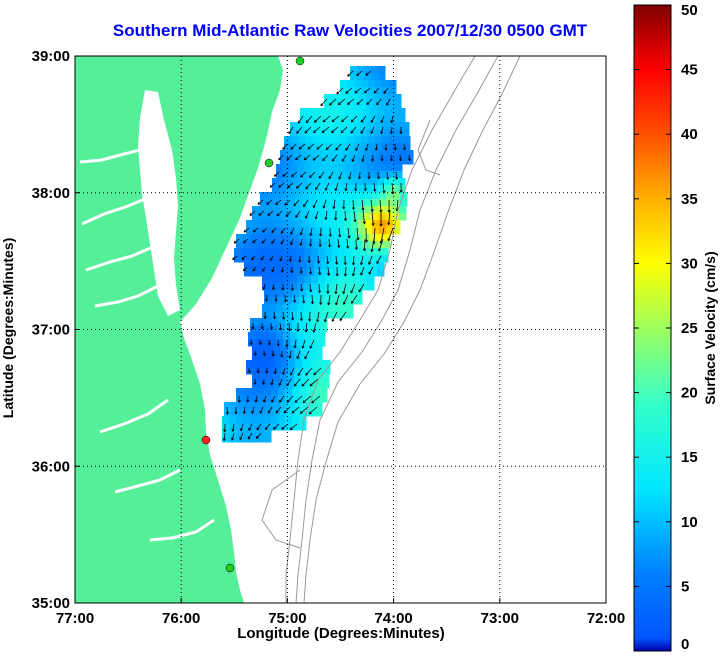 The height and width of the screenshot is (659, 724). What do you see at coordinates (393, 618) in the screenshot?
I see `x-tick-label: 74:00` at bounding box center [393, 618].